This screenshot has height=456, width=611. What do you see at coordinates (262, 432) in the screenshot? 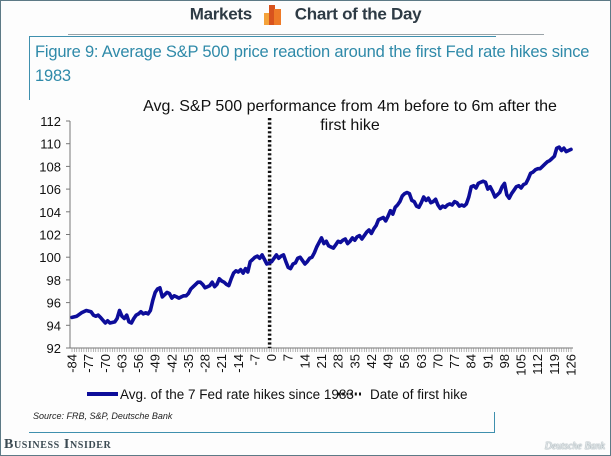
I see `figure-border-bottom` at bounding box center [262, 432].